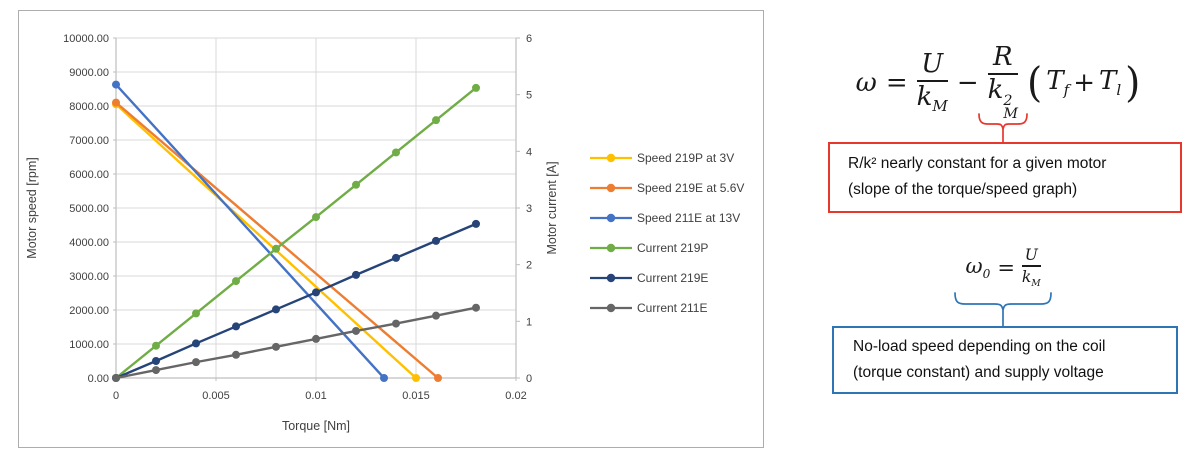  Describe the element at coordinates (89, 209) in the screenshot. I see `left-axis-tick-label: 5000.00` at that location.